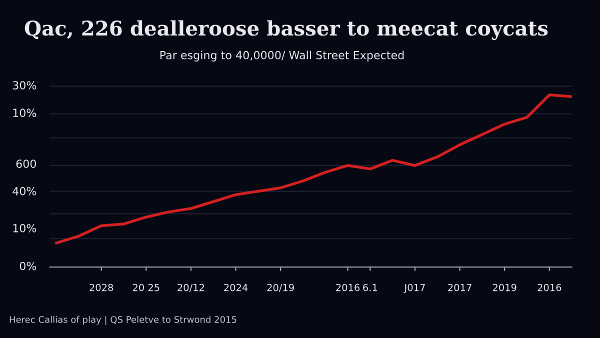 The width and height of the screenshot is (600, 338). I want to click on chart-title: Qac, 226 dealleroose basser to meecat coycats, so click(286, 30).